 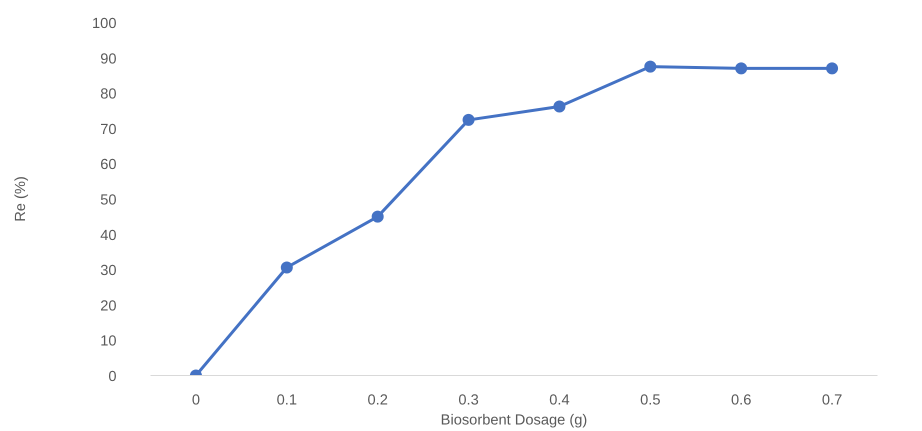 I want to click on y-tick-label: 80, so click(x=108, y=94).